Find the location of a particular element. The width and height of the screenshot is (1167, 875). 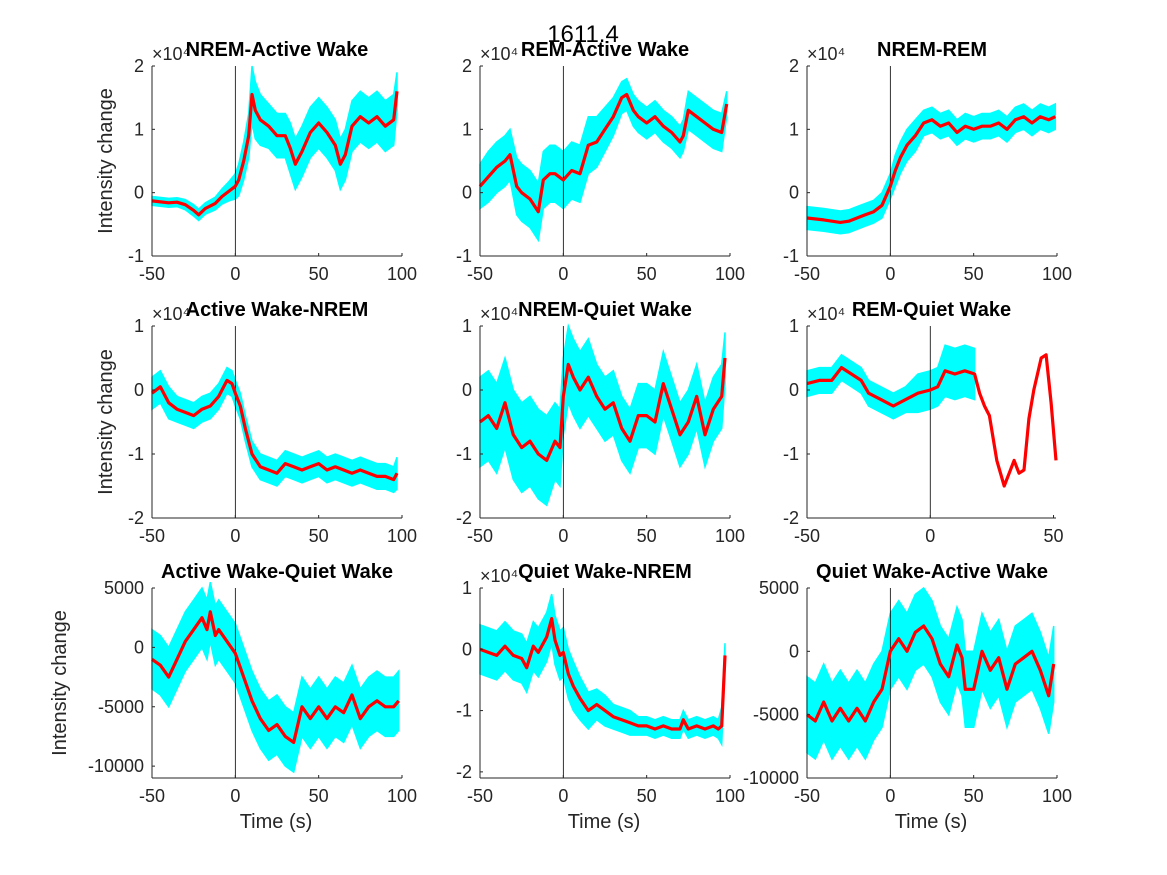

panel-title: NREM-Active Wake is located at coordinates (277, 50).